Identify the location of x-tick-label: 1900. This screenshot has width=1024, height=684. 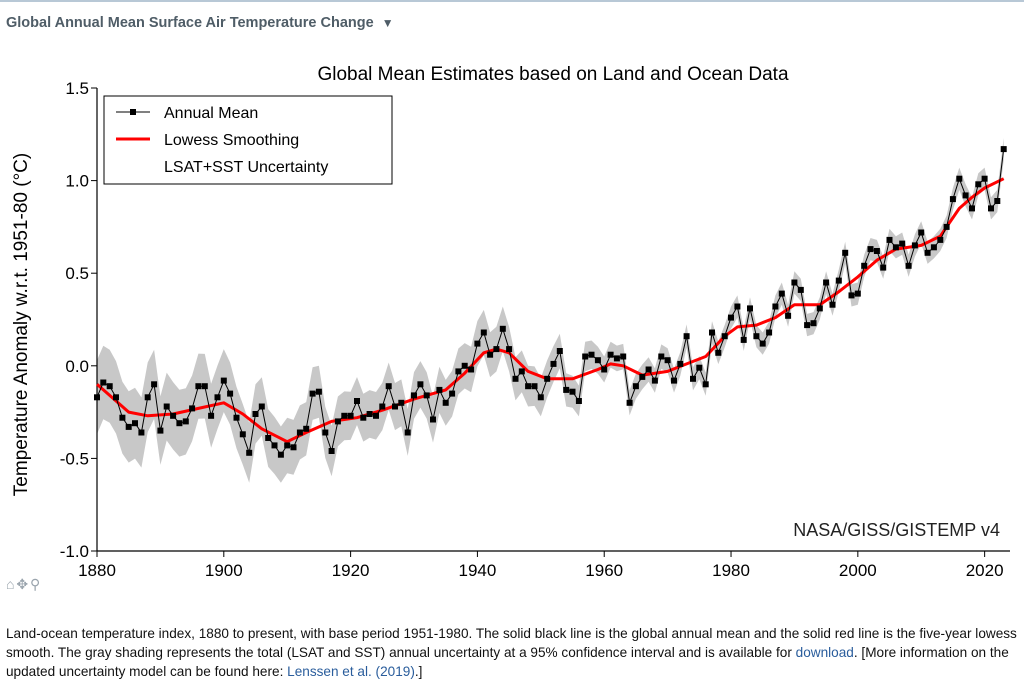
(224, 570).